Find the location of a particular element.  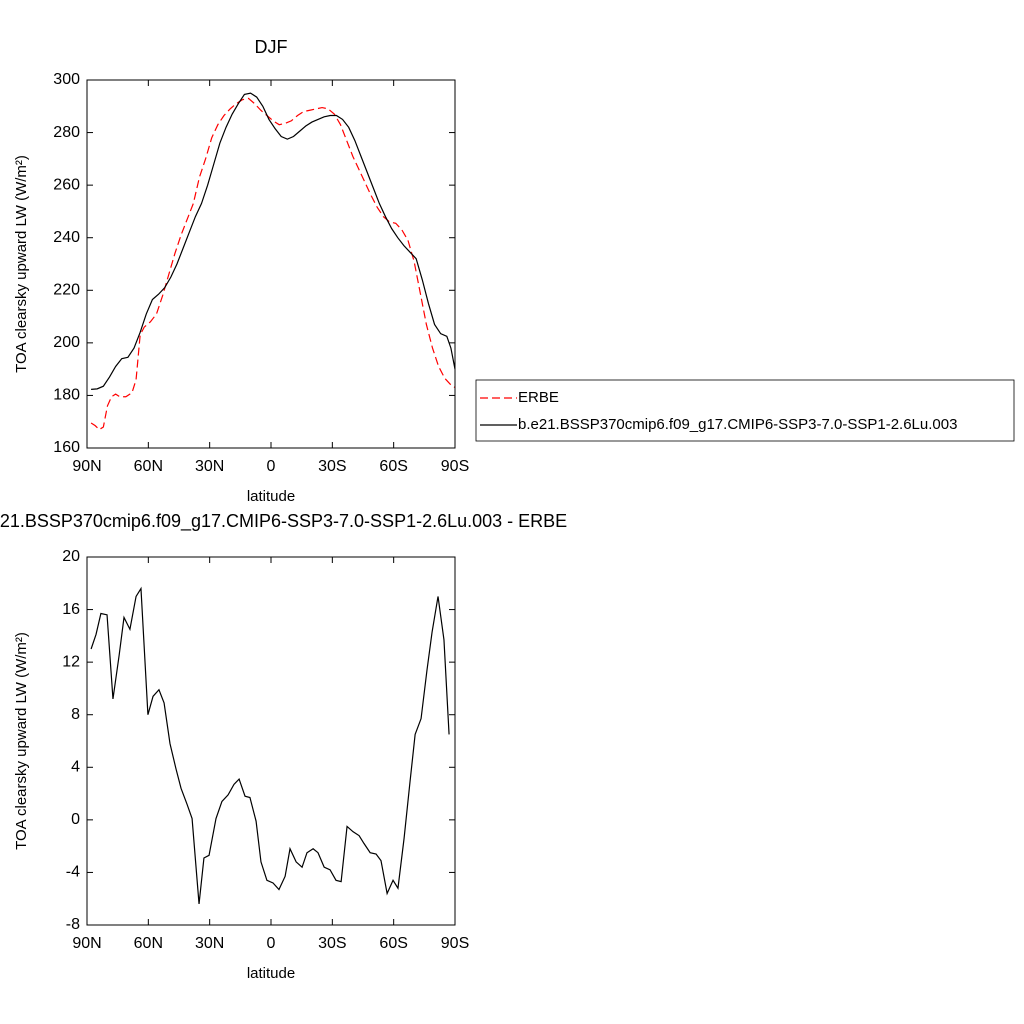

y-tick-label: 260 is located at coordinates (66, 184).